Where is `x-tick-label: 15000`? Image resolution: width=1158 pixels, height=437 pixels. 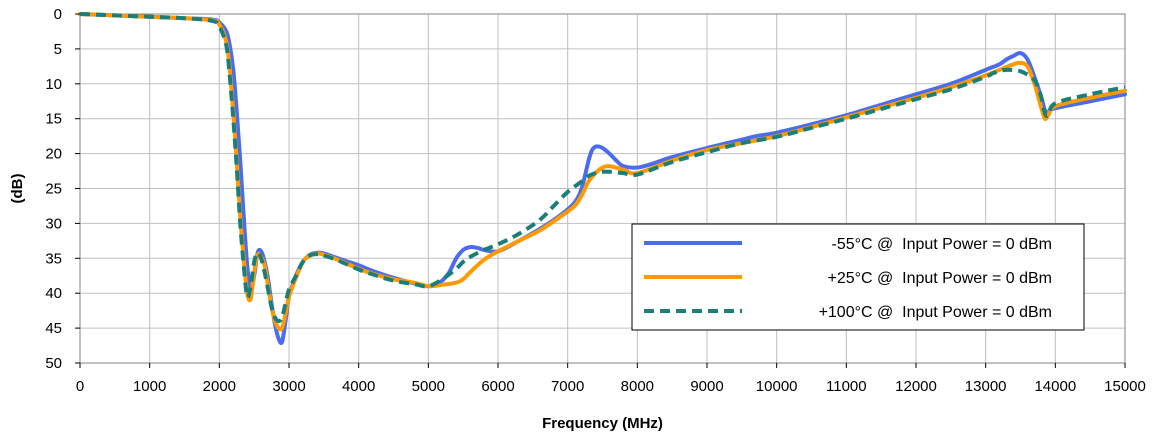
x-tick-label: 15000 is located at coordinates (1125, 386).